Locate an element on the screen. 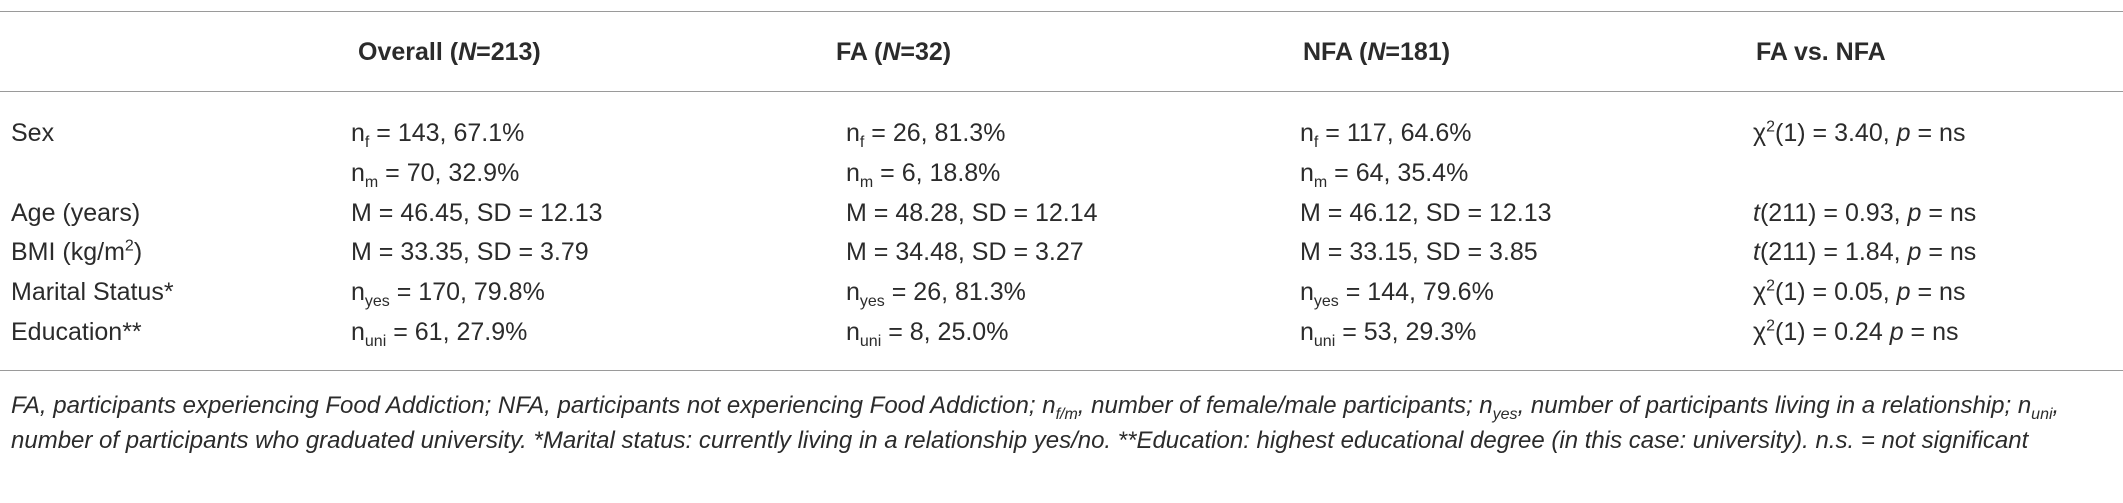  text: = 6, 18.8% is located at coordinates (937, 172).